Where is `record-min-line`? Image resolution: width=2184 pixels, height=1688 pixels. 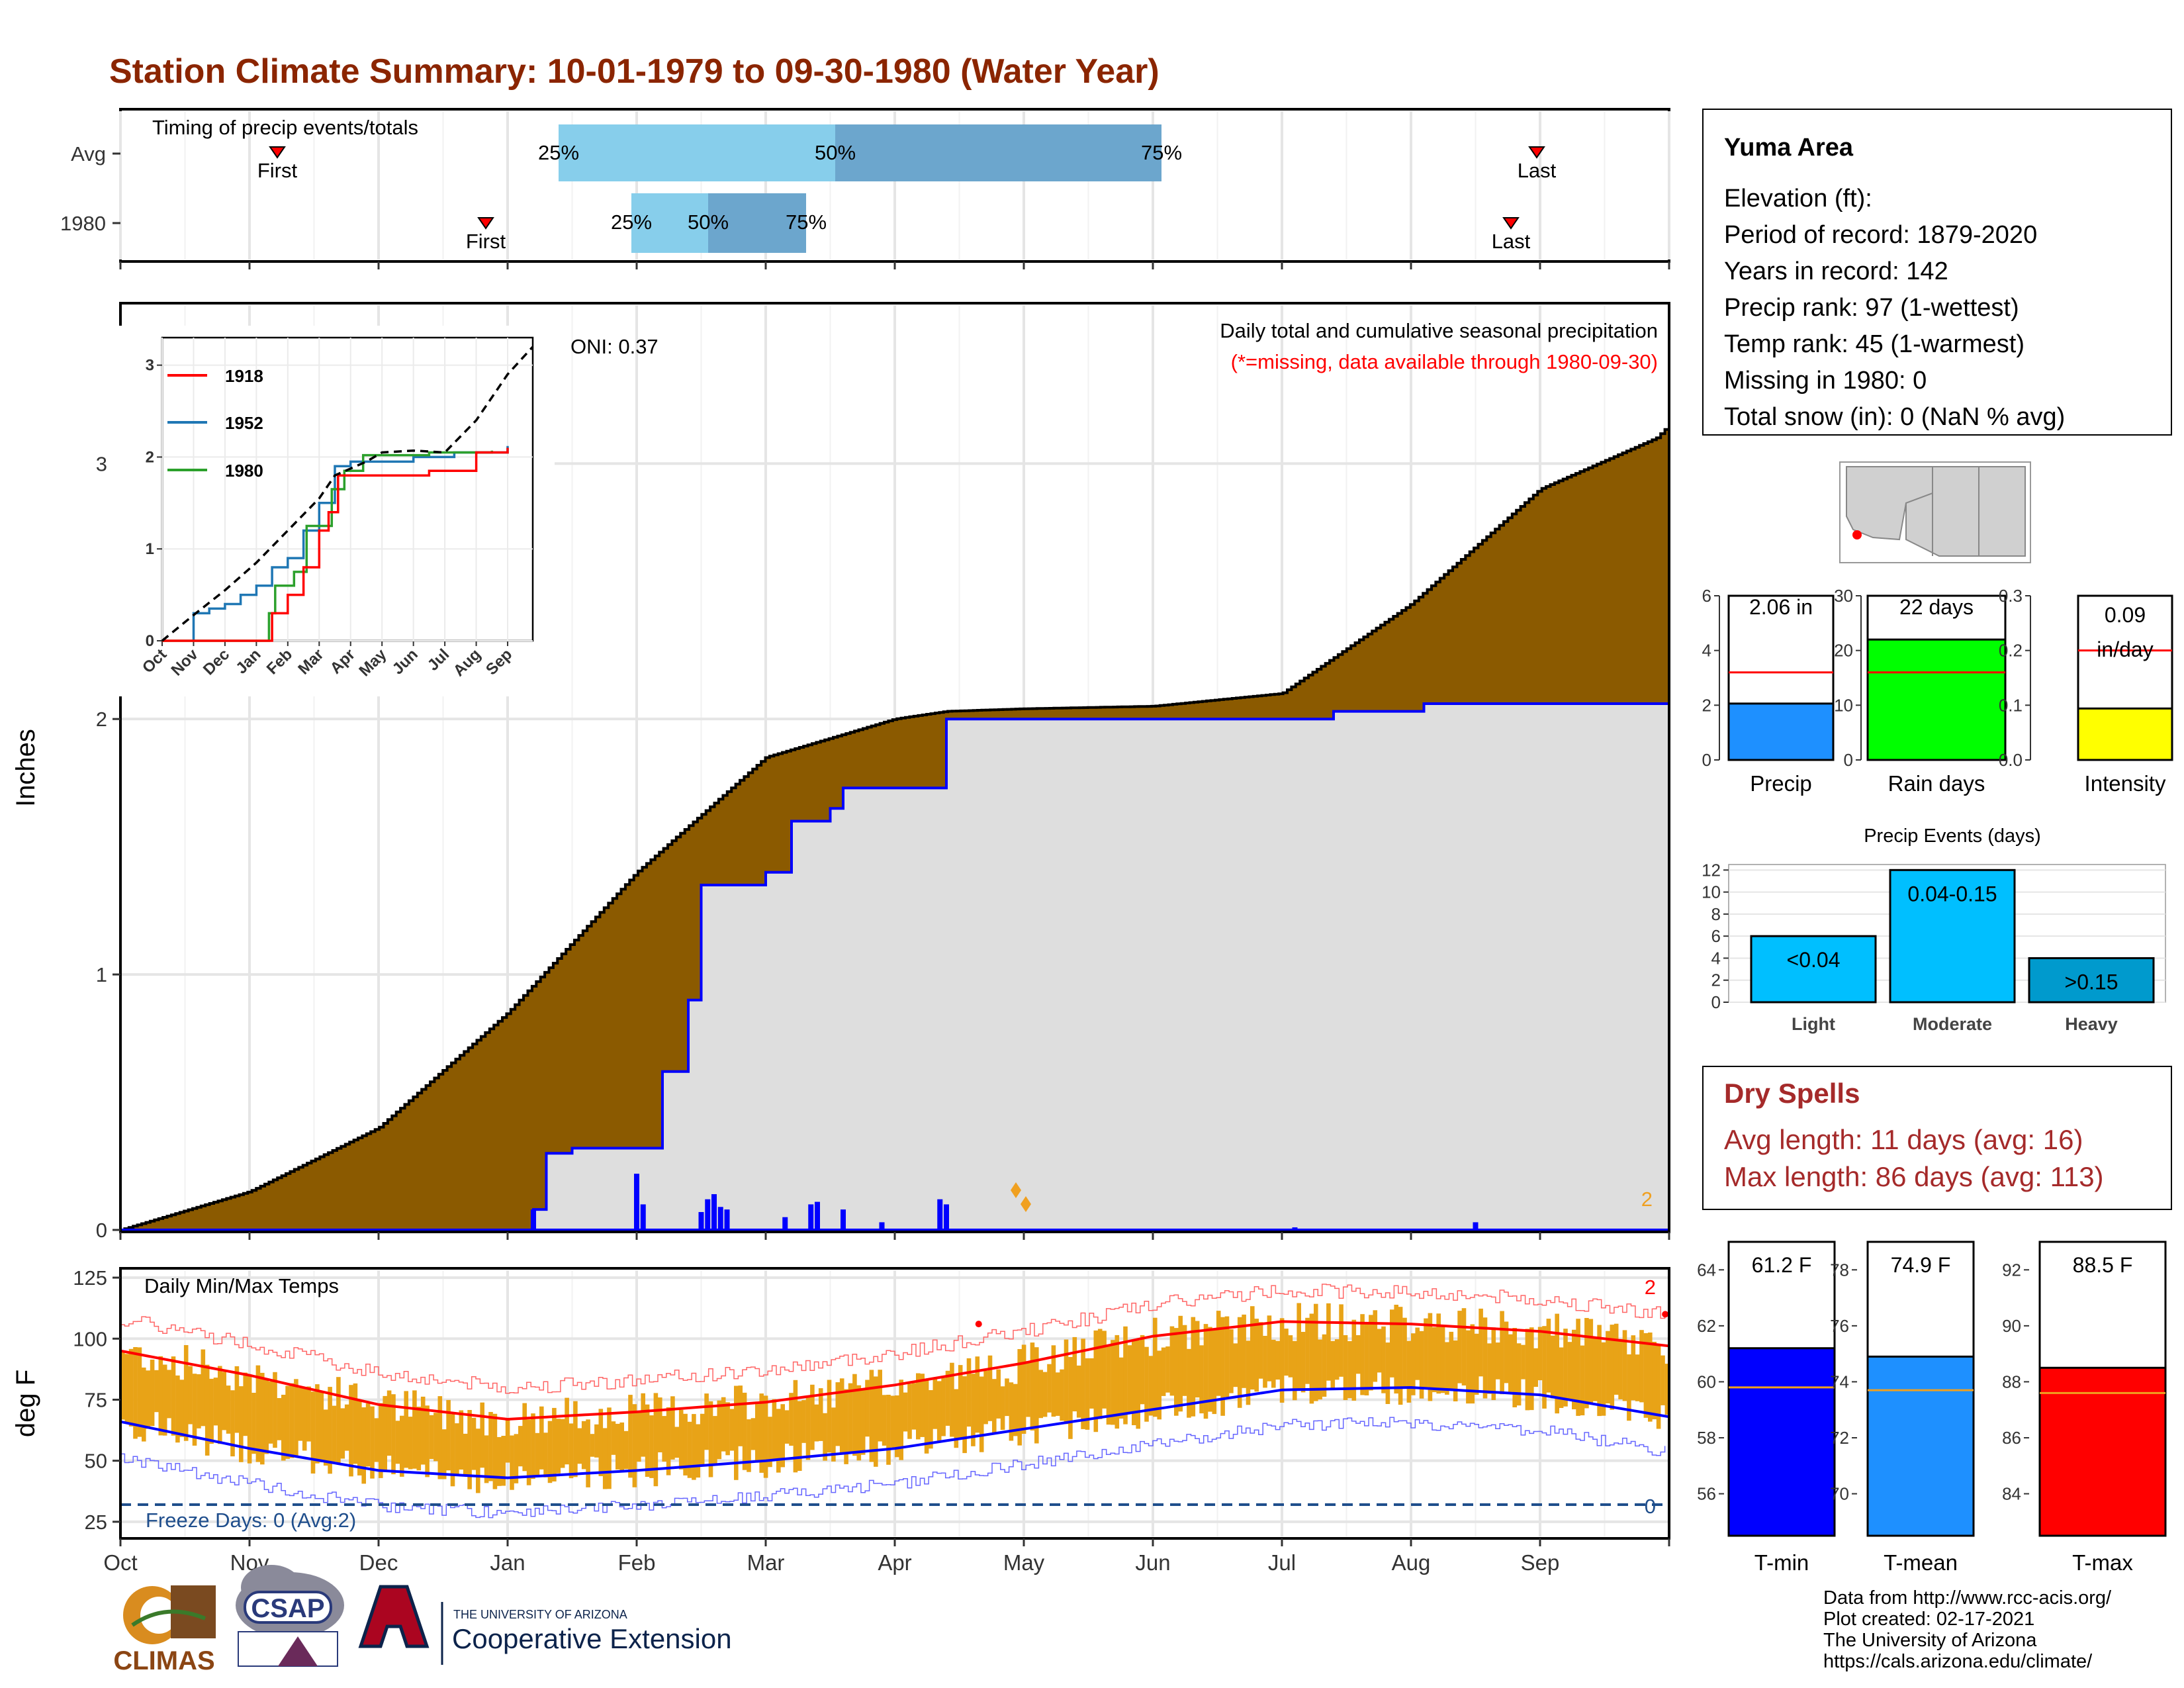
record-min-line is located at coordinates (893, 1468).